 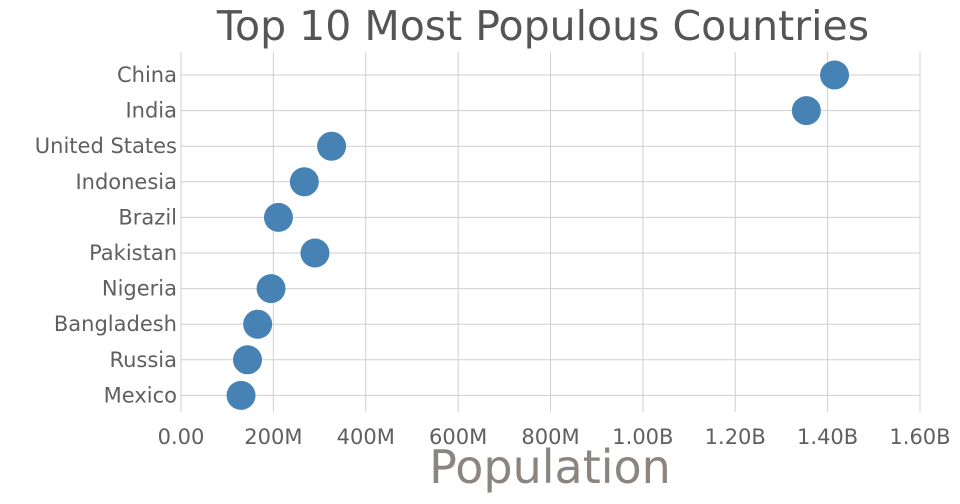 I want to click on x-tick-label: 1.00B, so click(x=642, y=437).